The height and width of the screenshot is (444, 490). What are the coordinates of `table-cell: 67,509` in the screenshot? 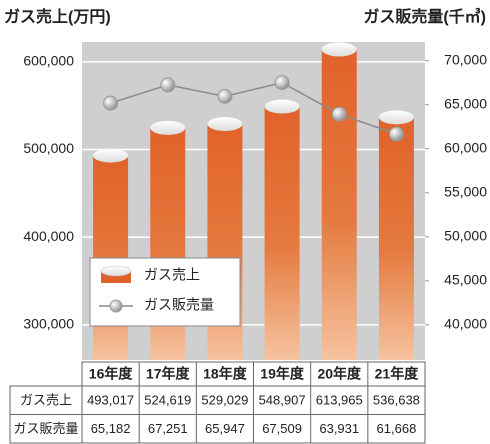 It's located at (282, 428).